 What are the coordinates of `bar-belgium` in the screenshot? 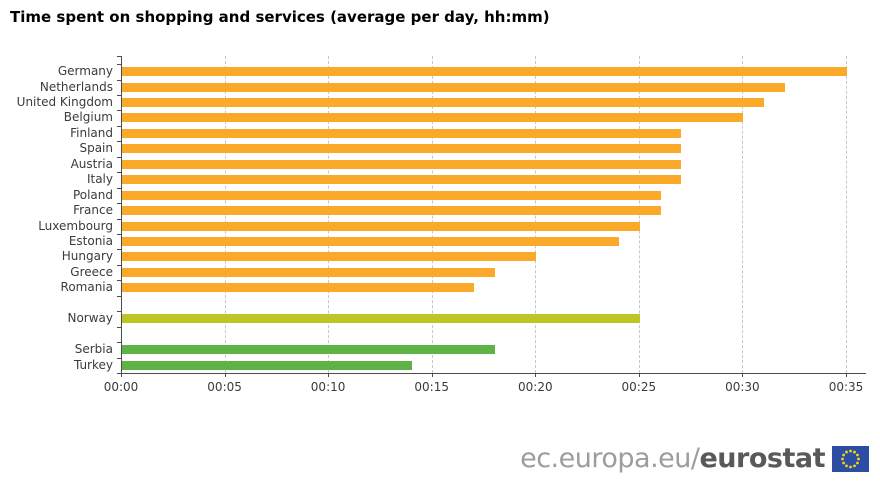 It's located at (433, 118).